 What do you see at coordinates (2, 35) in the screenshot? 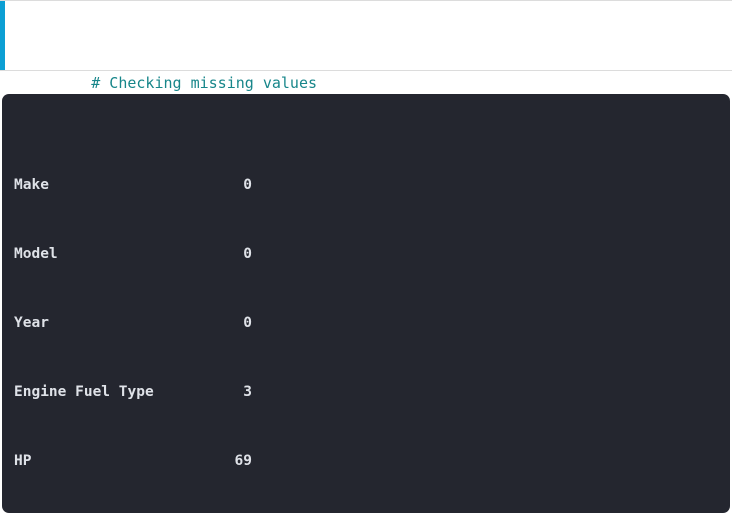
I see `cell-active-accent-bar` at bounding box center [2, 35].